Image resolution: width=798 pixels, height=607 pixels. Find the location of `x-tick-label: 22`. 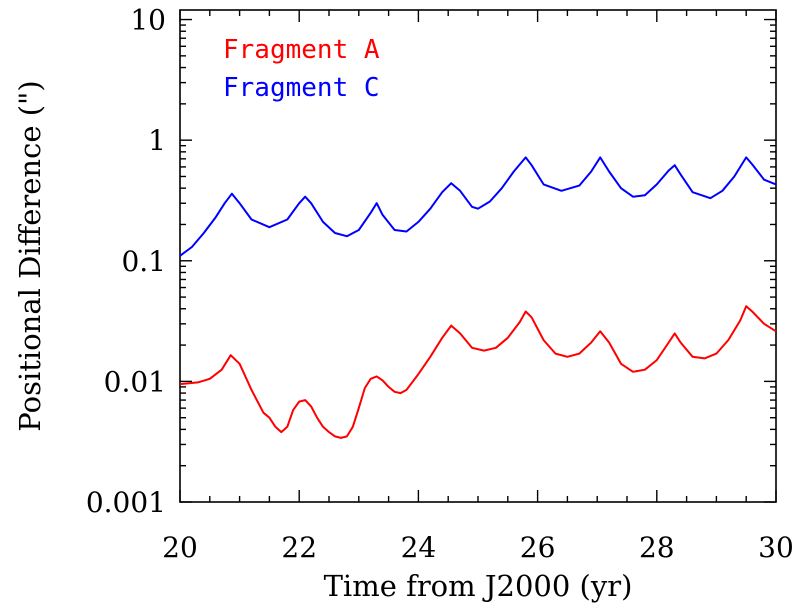

x-tick-label: 22 is located at coordinates (299, 547).